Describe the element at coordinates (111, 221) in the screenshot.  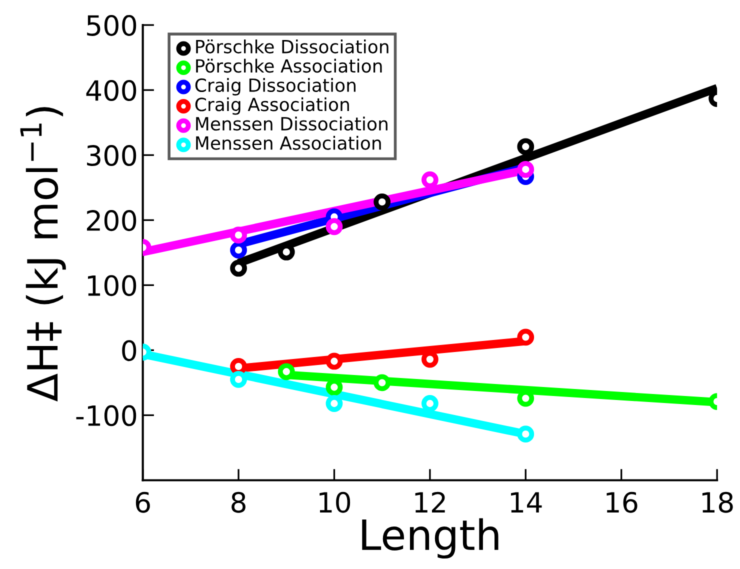
I see `y-tick-label: 200` at that location.